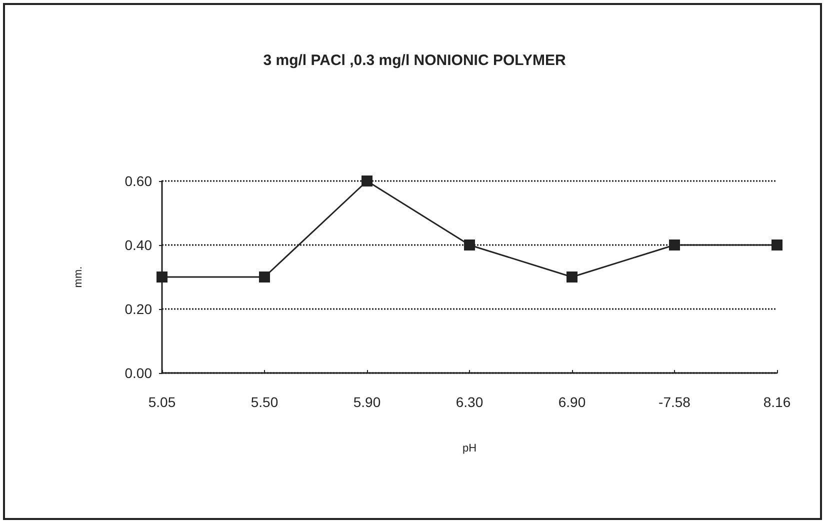 The width and height of the screenshot is (829, 528). What do you see at coordinates (367, 402) in the screenshot?
I see `x-tick-label: 5.90` at bounding box center [367, 402].